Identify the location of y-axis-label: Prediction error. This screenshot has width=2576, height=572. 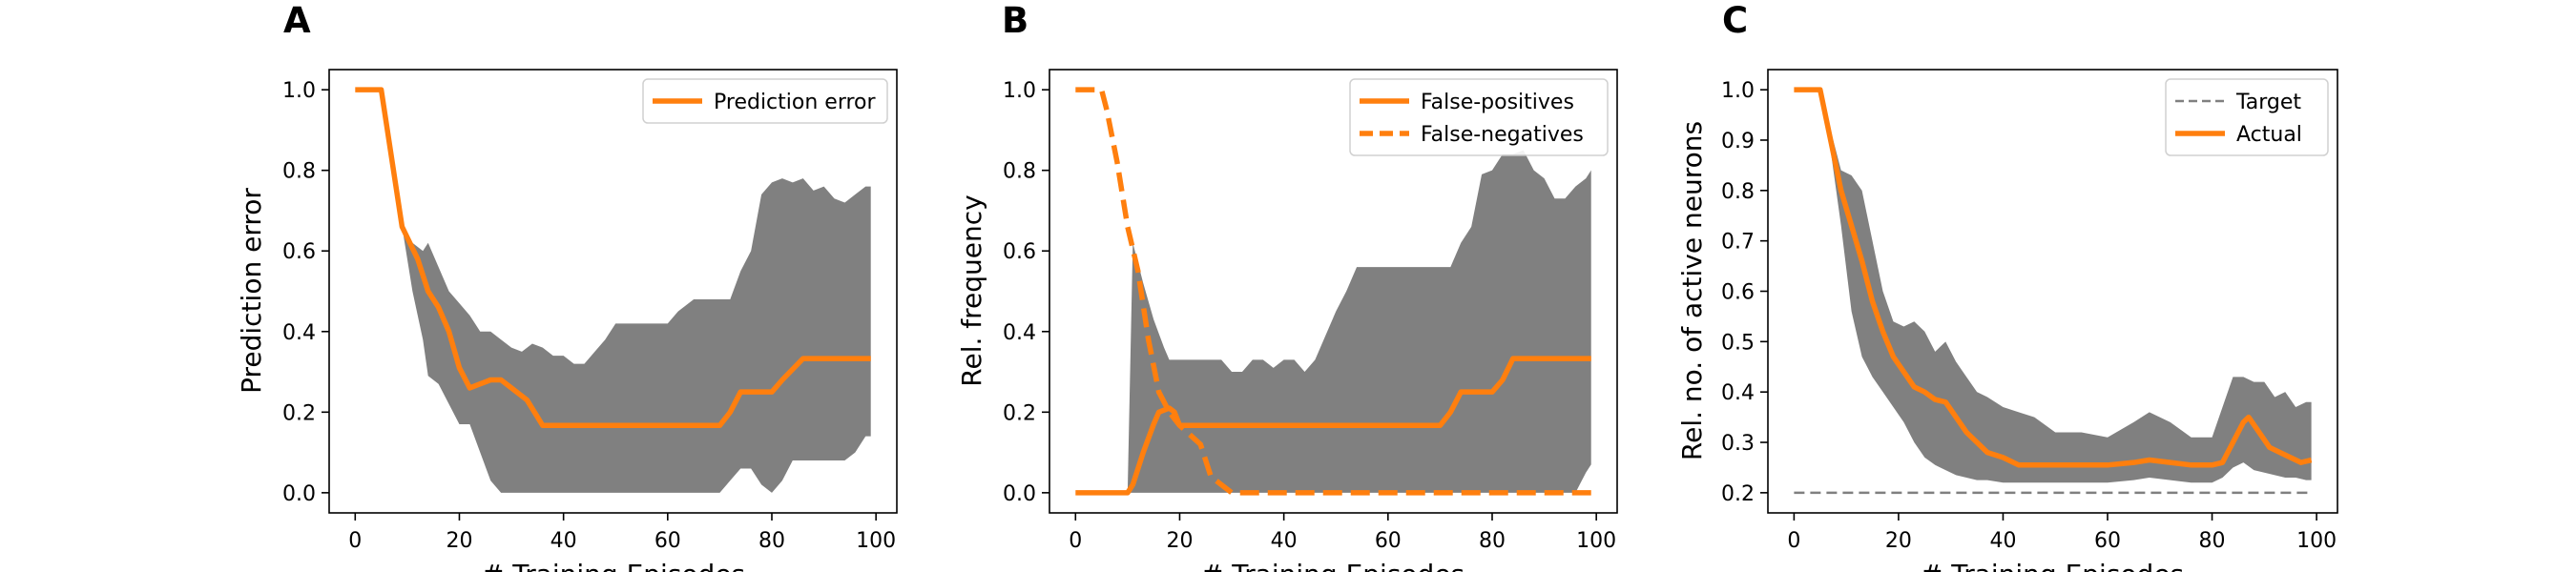
(251, 291).